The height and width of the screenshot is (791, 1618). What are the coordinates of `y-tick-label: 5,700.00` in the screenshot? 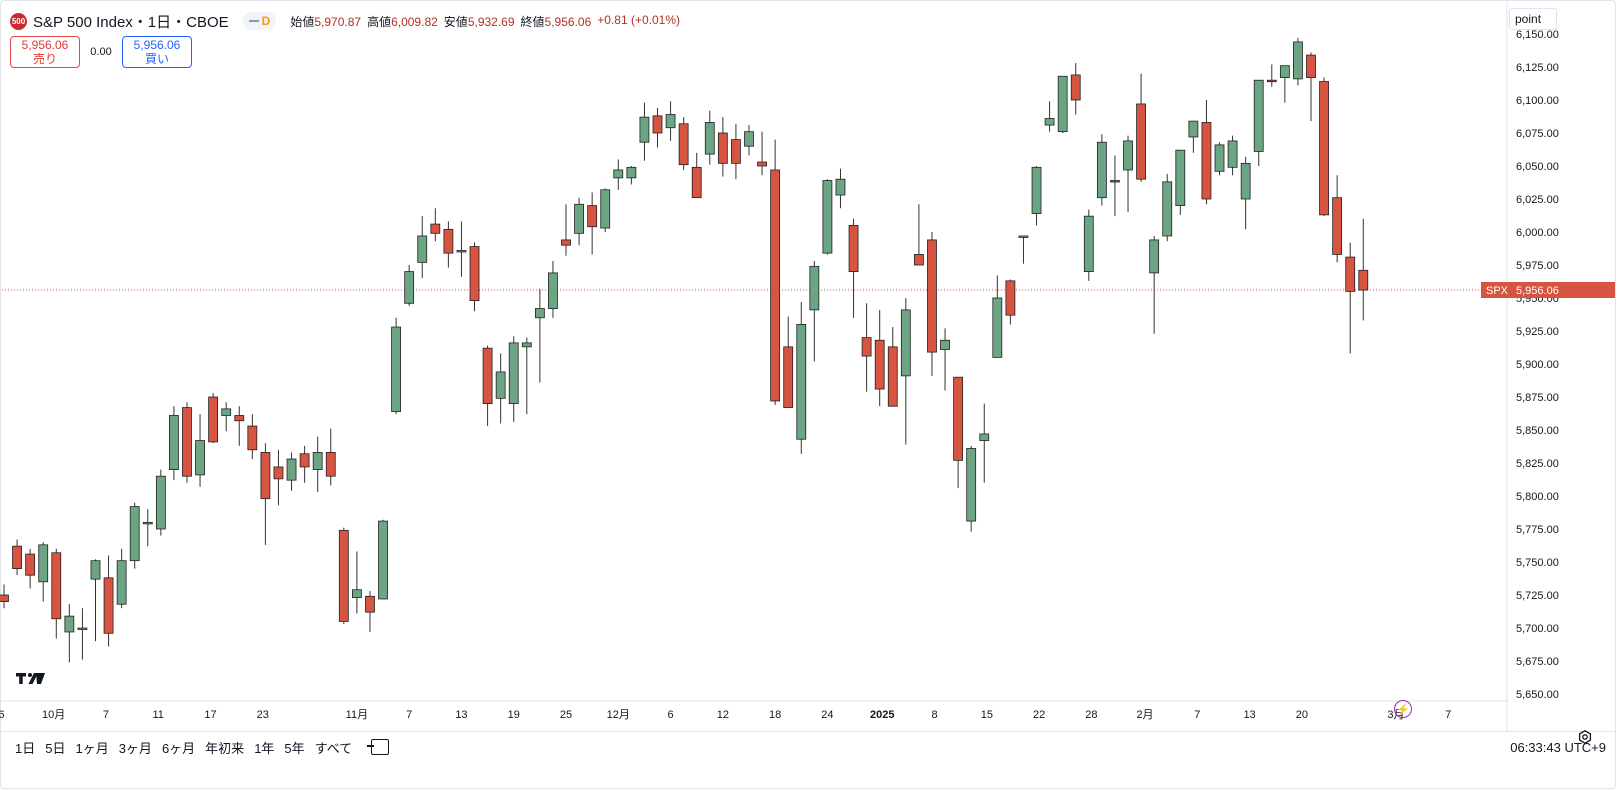 It's located at (1537, 629).